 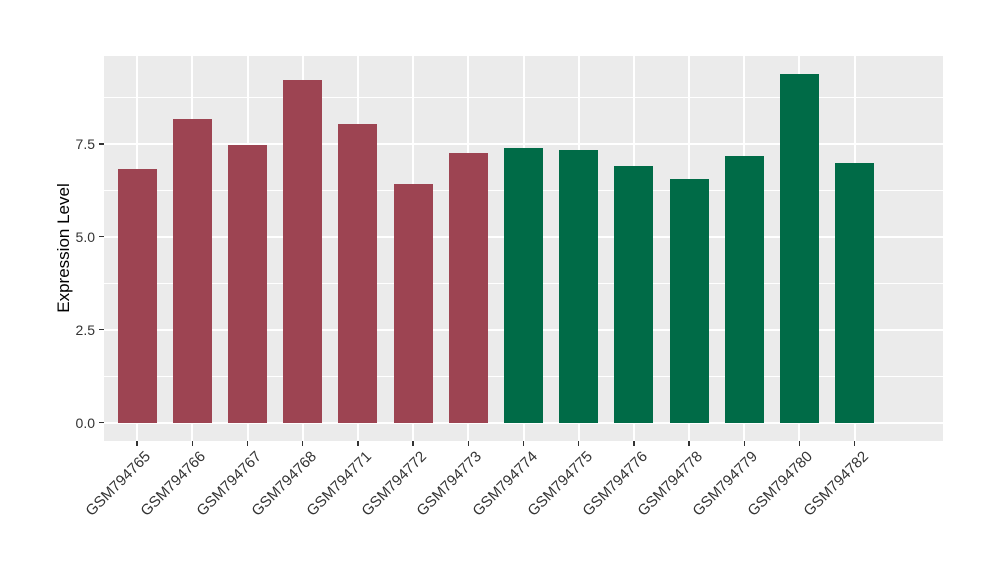 What do you see at coordinates (247, 283) in the screenshot?
I see `bar-GSM794767` at bounding box center [247, 283].